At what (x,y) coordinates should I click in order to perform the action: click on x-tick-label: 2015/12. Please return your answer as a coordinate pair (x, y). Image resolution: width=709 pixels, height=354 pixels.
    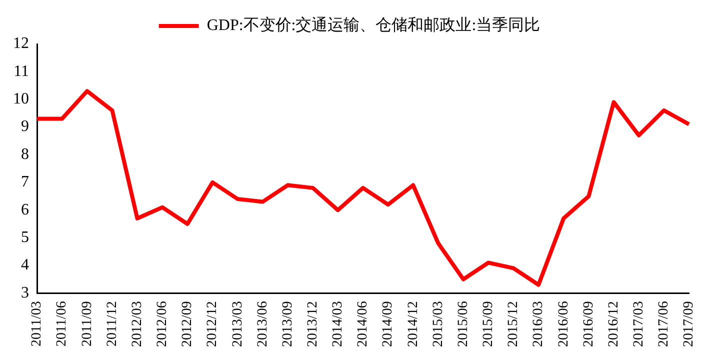
    Looking at the image, I should click on (514, 324).